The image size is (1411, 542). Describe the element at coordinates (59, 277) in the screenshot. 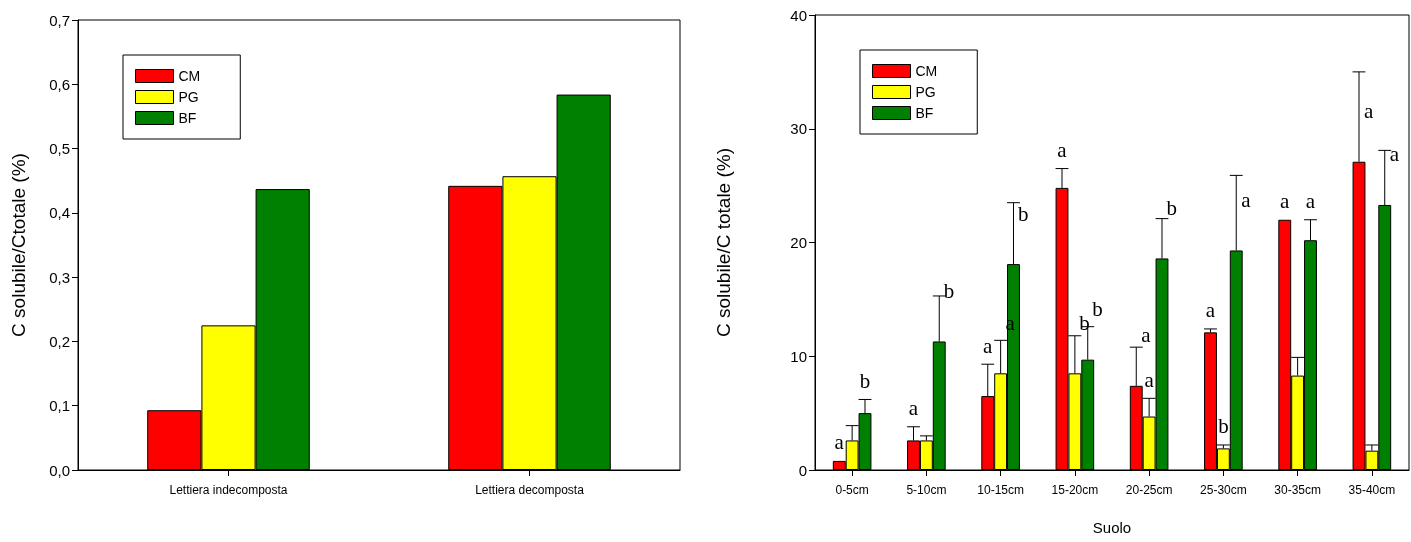

I see `y-tick-label: 0,3` at that location.